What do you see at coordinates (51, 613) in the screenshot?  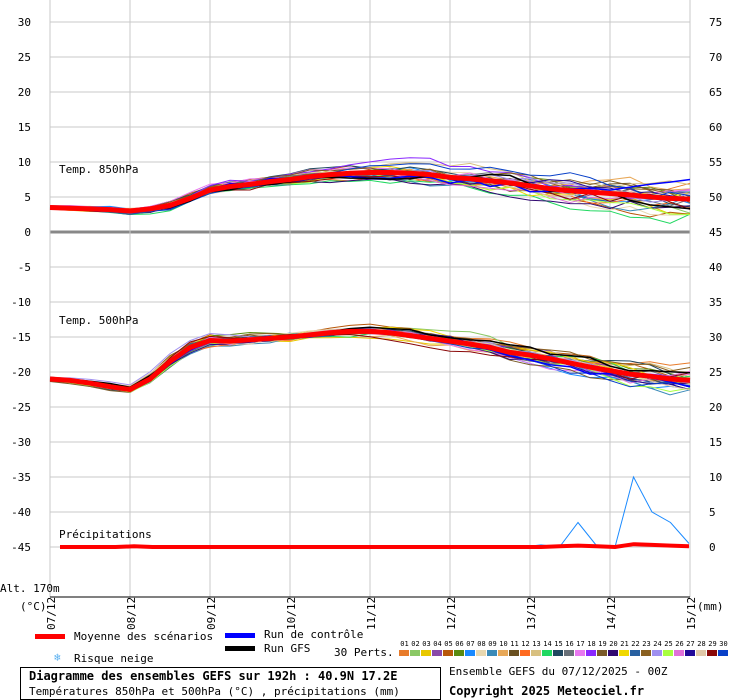 I see `x-tick-label: 07/12` at bounding box center [51, 613].